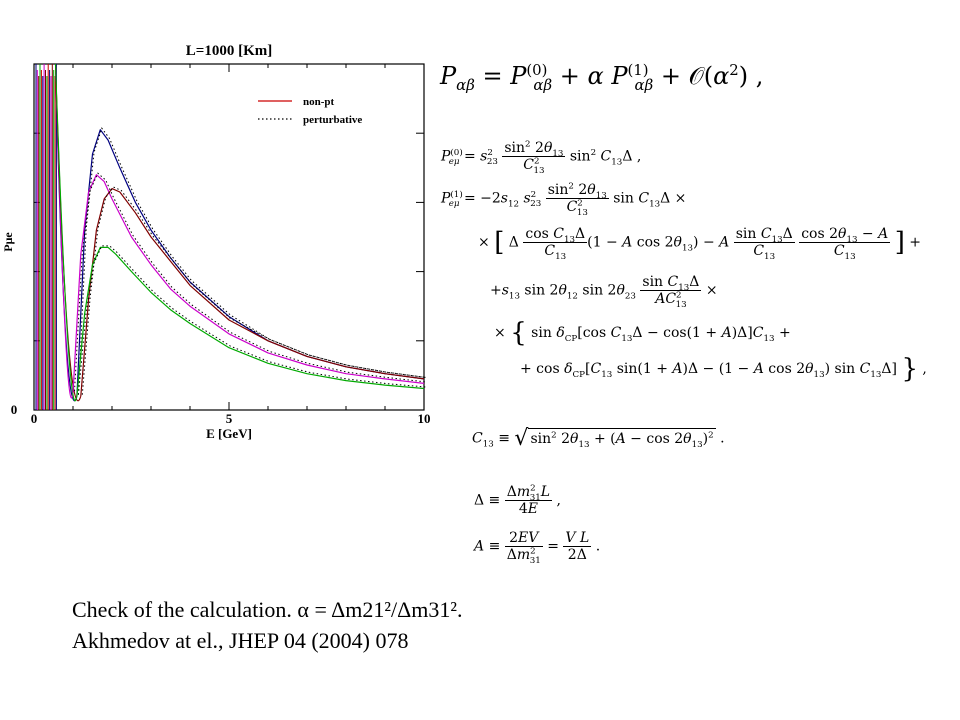 This screenshot has height=720, width=960. Describe the element at coordinates (424, 418) in the screenshot. I see `x-tick-10: 10` at that location.